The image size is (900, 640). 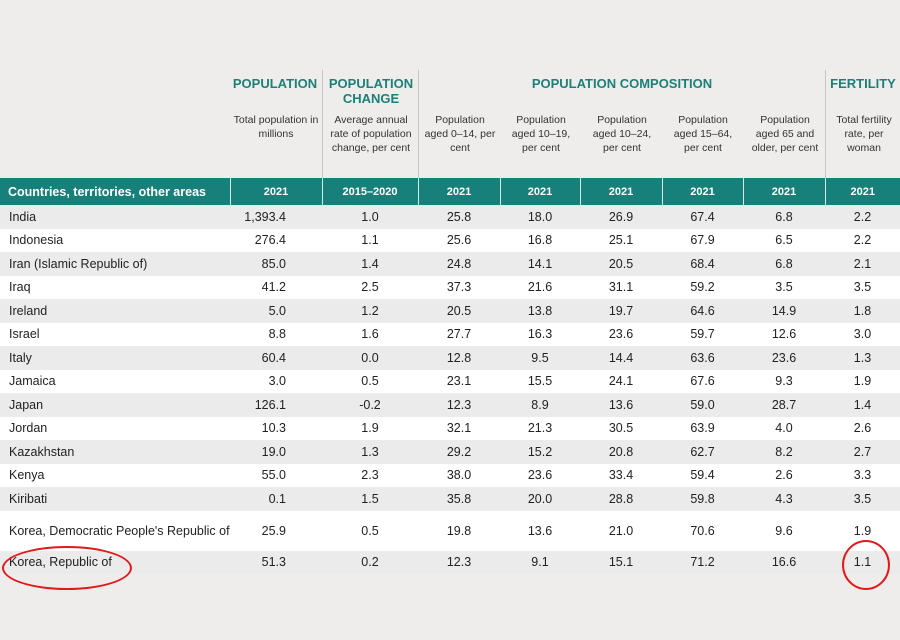 What do you see at coordinates (702, 451) in the screenshot?
I see `cell-value: 62.7` at bounding box center [702, 451].